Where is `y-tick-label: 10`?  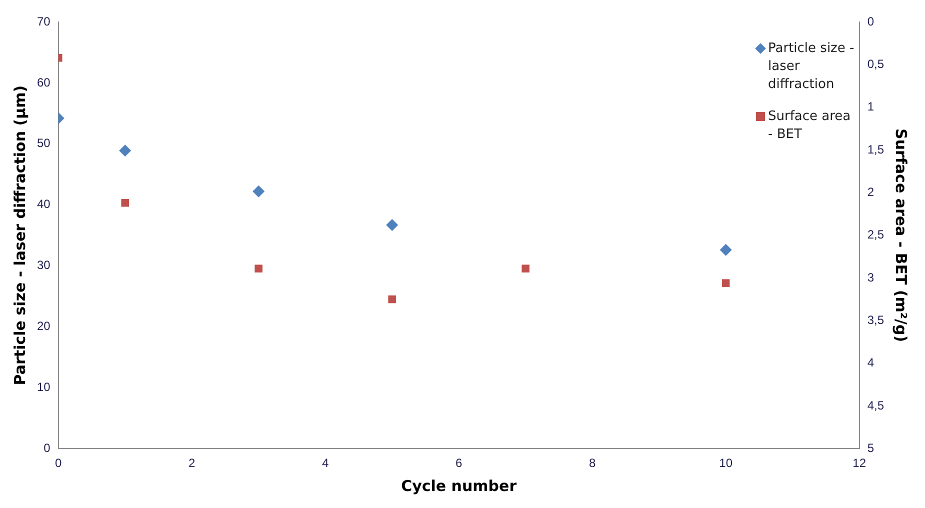 y-tick-label: 10 is located at coordinates (43, 387).